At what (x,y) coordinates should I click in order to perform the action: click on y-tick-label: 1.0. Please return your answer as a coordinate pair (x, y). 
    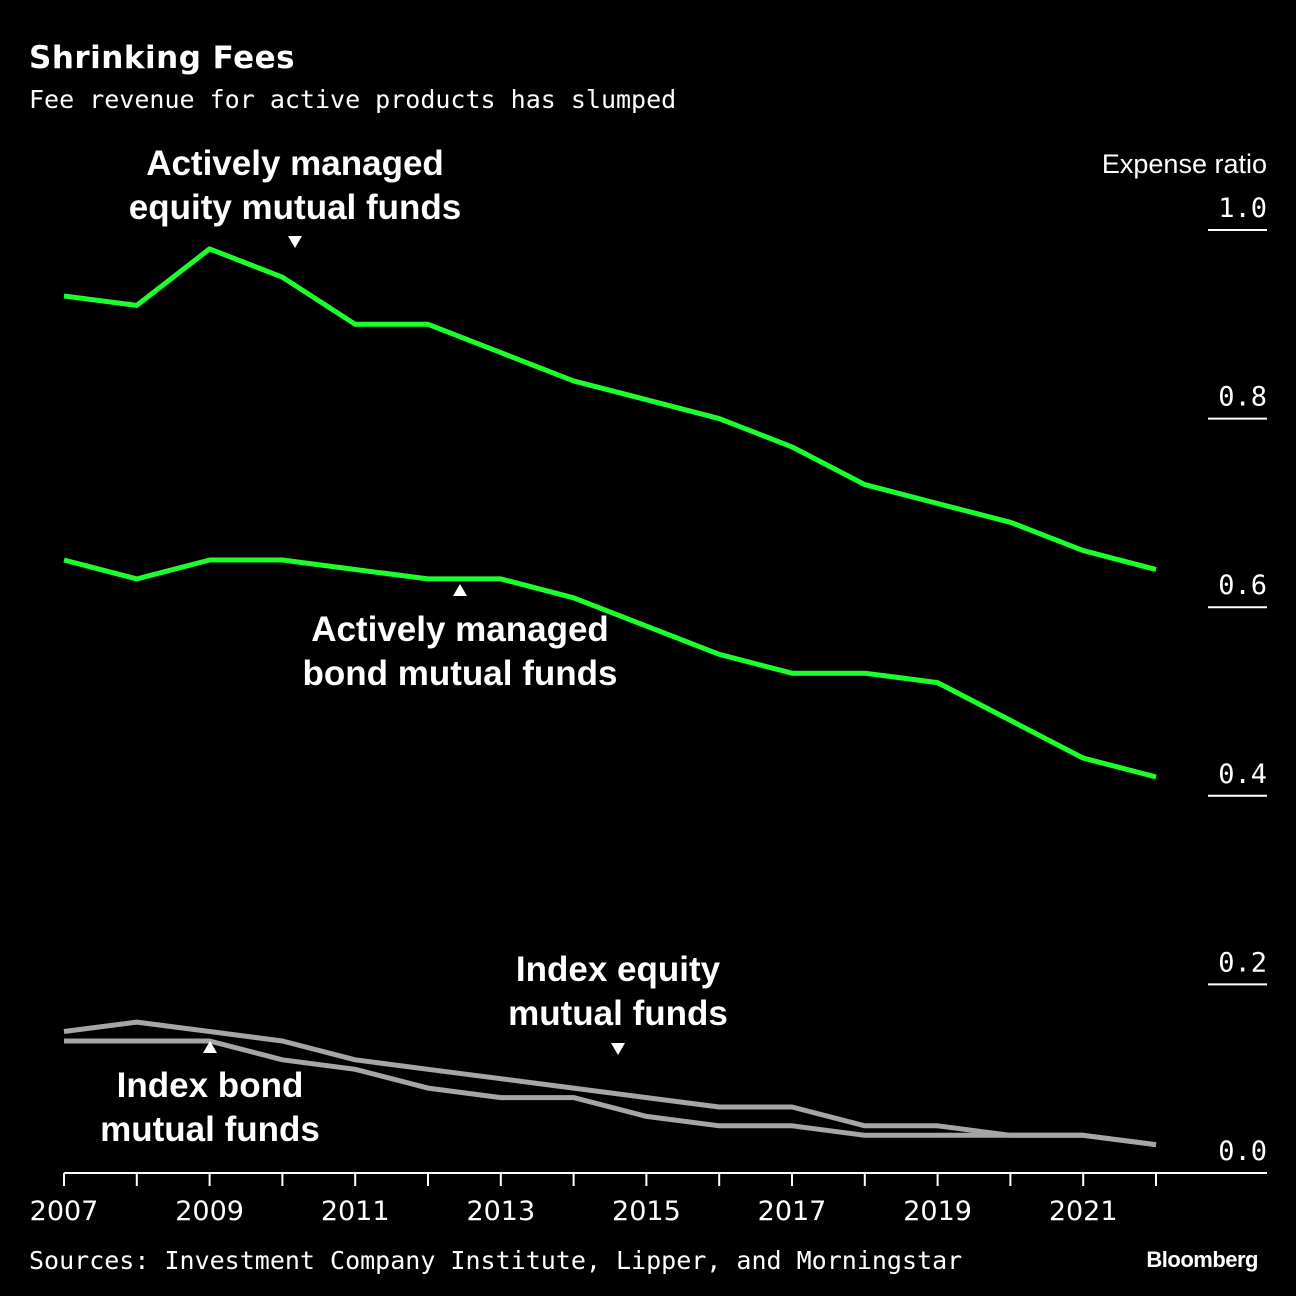
    Looking at the image, I should click on (1242, 208).